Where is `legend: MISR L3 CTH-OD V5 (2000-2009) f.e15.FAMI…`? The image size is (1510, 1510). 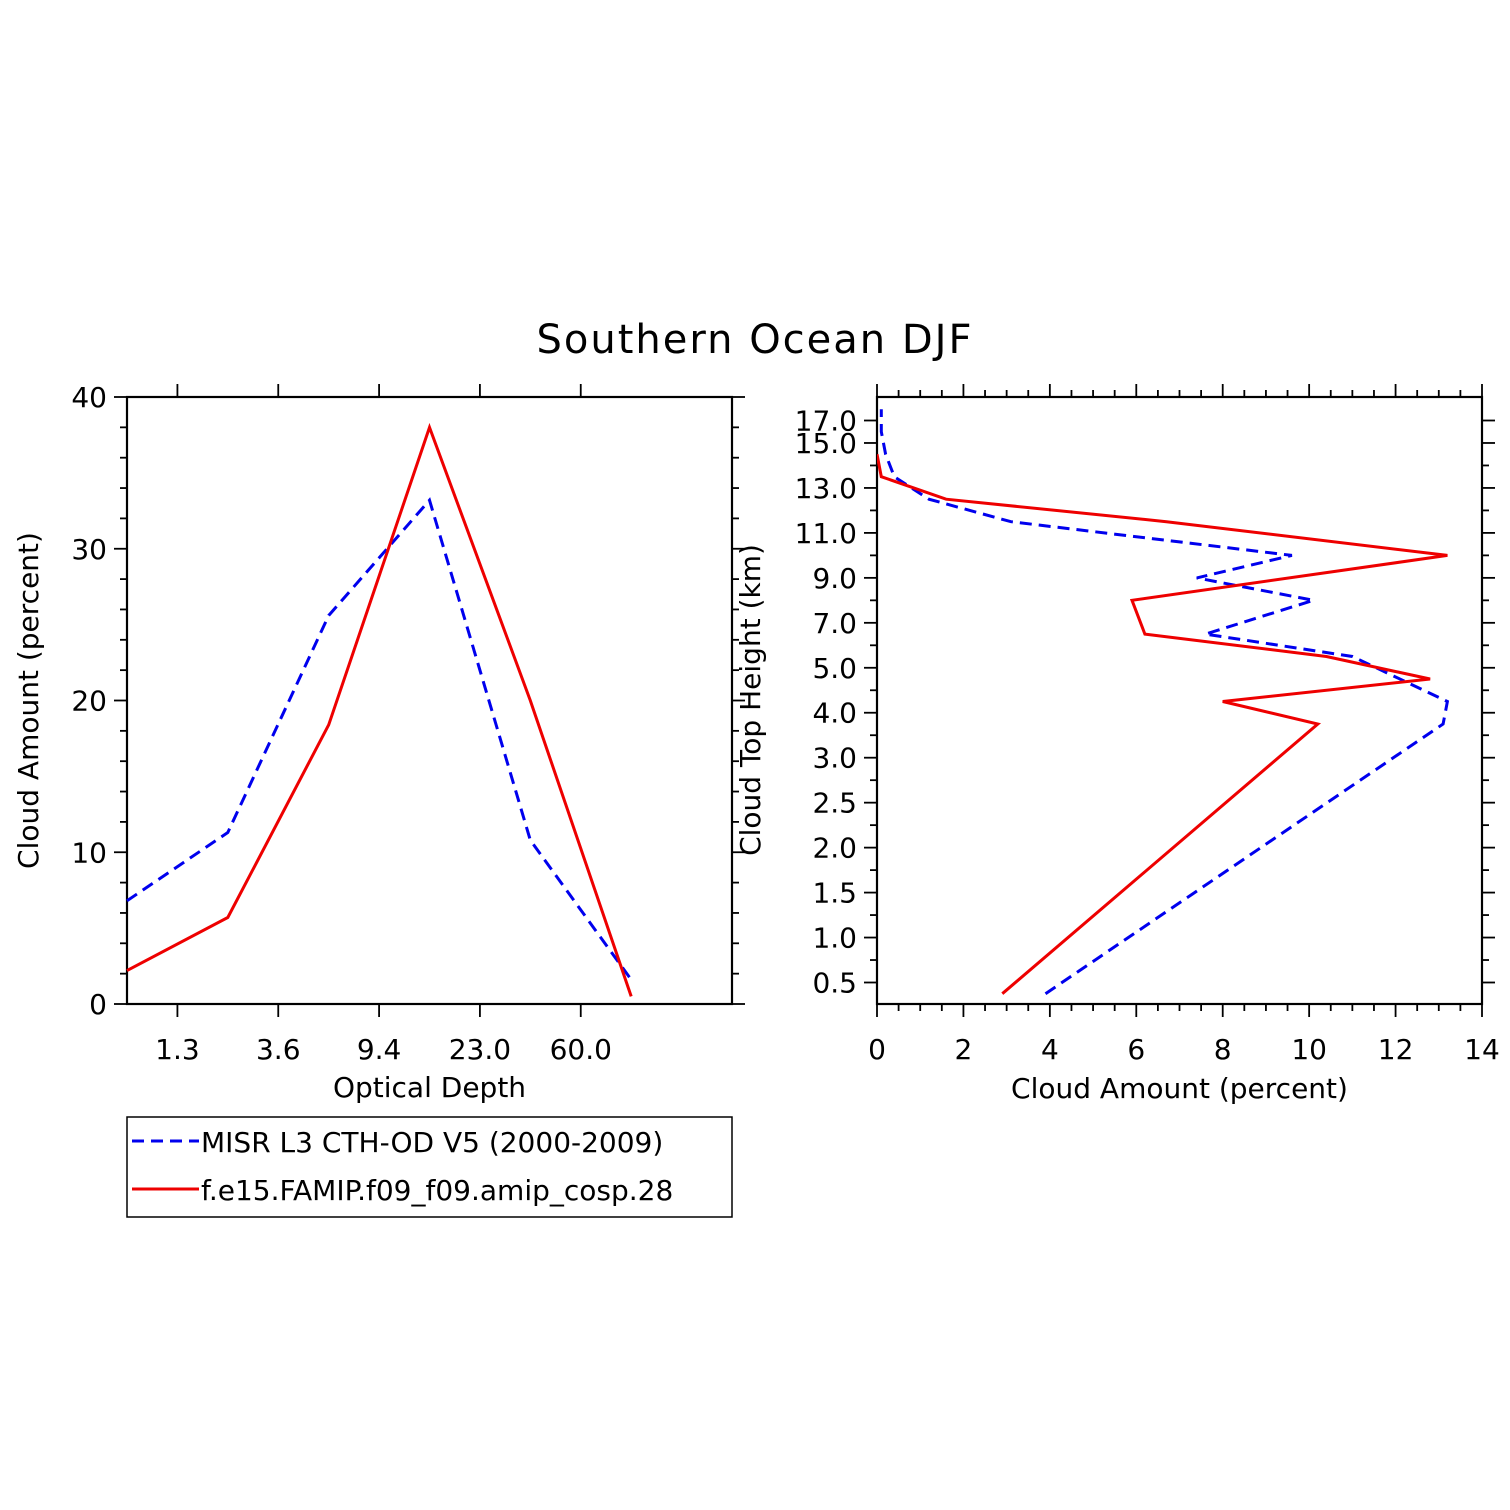 legend: MISR L3 CTH-OD V5 (2000-2009) f.e15.FAMI… is located at coordinates (429, 1167).